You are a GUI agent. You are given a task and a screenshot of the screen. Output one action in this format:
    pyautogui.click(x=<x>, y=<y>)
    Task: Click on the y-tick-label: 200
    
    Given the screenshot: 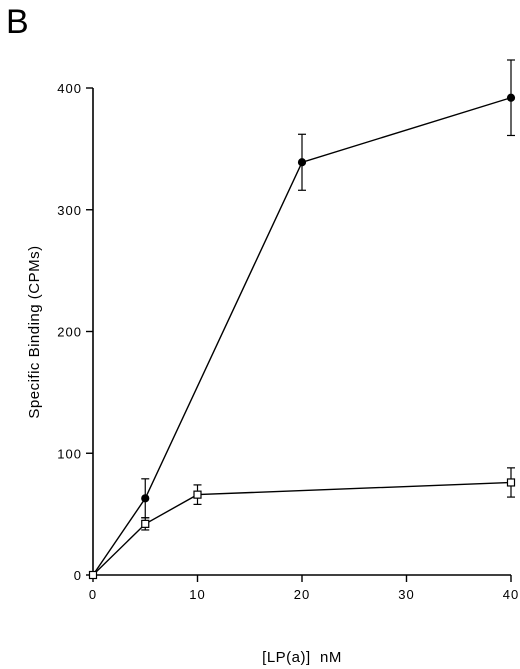 What is the action you would take?
    pyautogui.click(x=69, y=332)
    